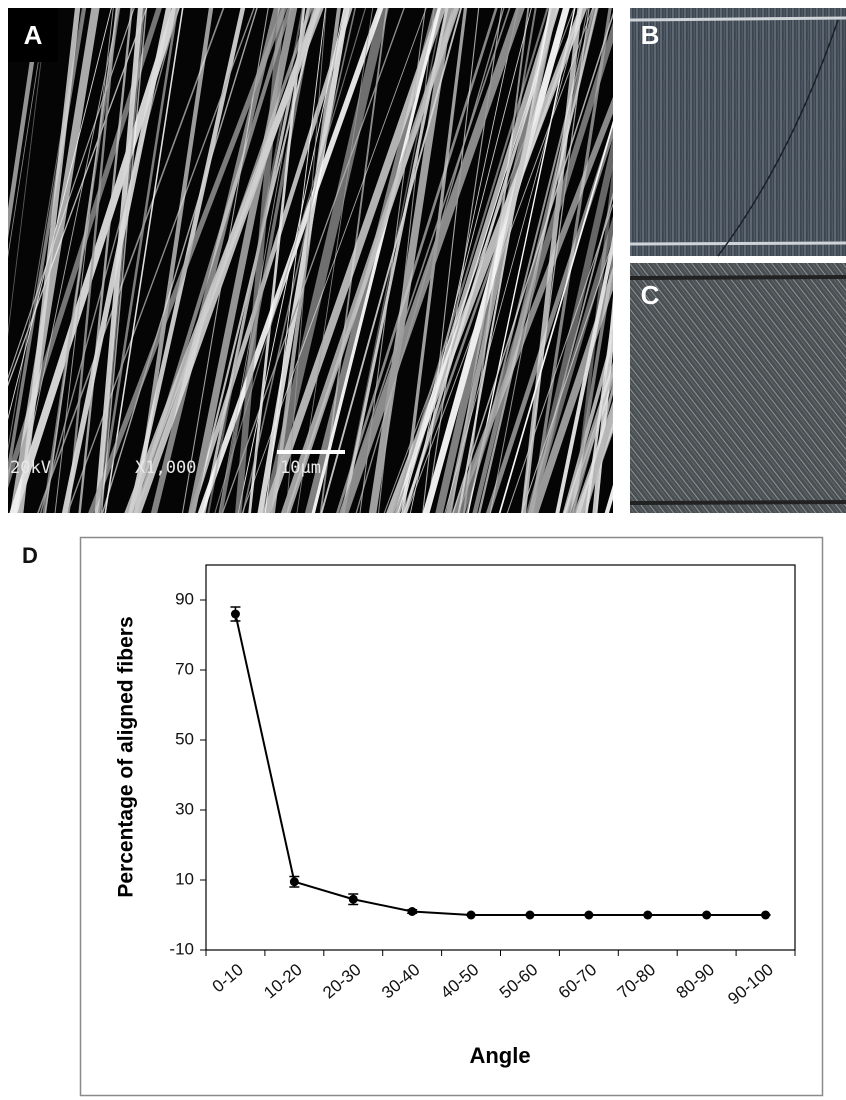 The width and height of the screenshot is (846, 1100). I want to click on x-tick-label: 10-20, so click(283, 981).